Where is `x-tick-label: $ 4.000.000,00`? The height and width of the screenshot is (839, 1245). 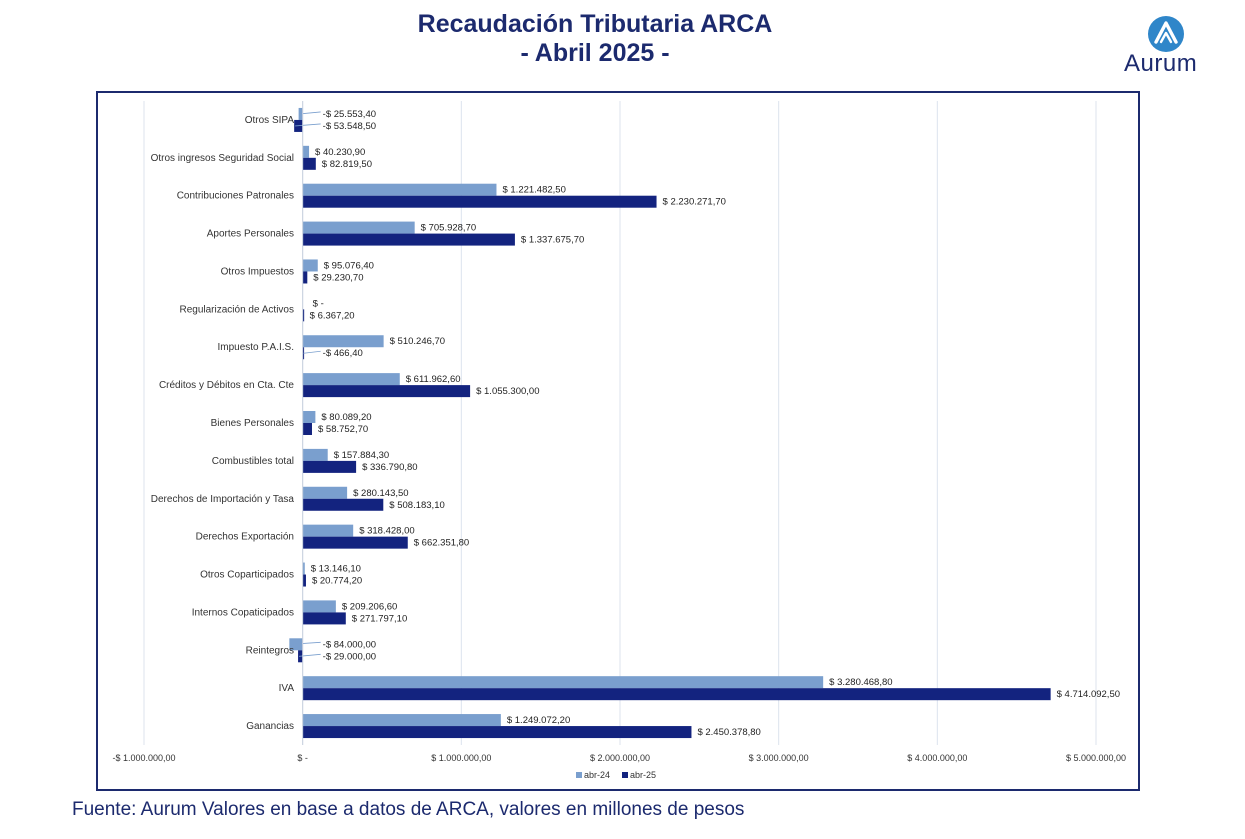
x-tick-label: $ 4.000.000,00 is located at coordinates (937, 758).